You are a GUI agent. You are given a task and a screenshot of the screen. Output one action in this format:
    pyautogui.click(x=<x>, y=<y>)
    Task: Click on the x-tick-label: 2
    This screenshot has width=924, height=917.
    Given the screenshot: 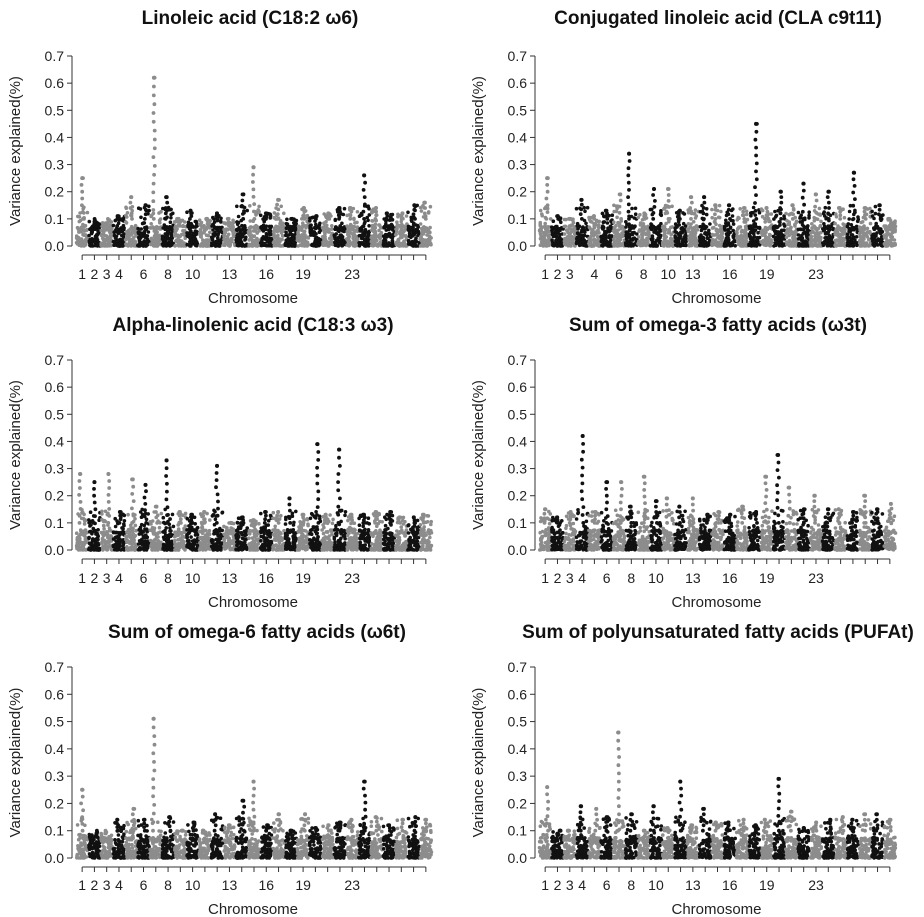 What is the action you would take?
    pyautogui.click(x=95, y=274)
    